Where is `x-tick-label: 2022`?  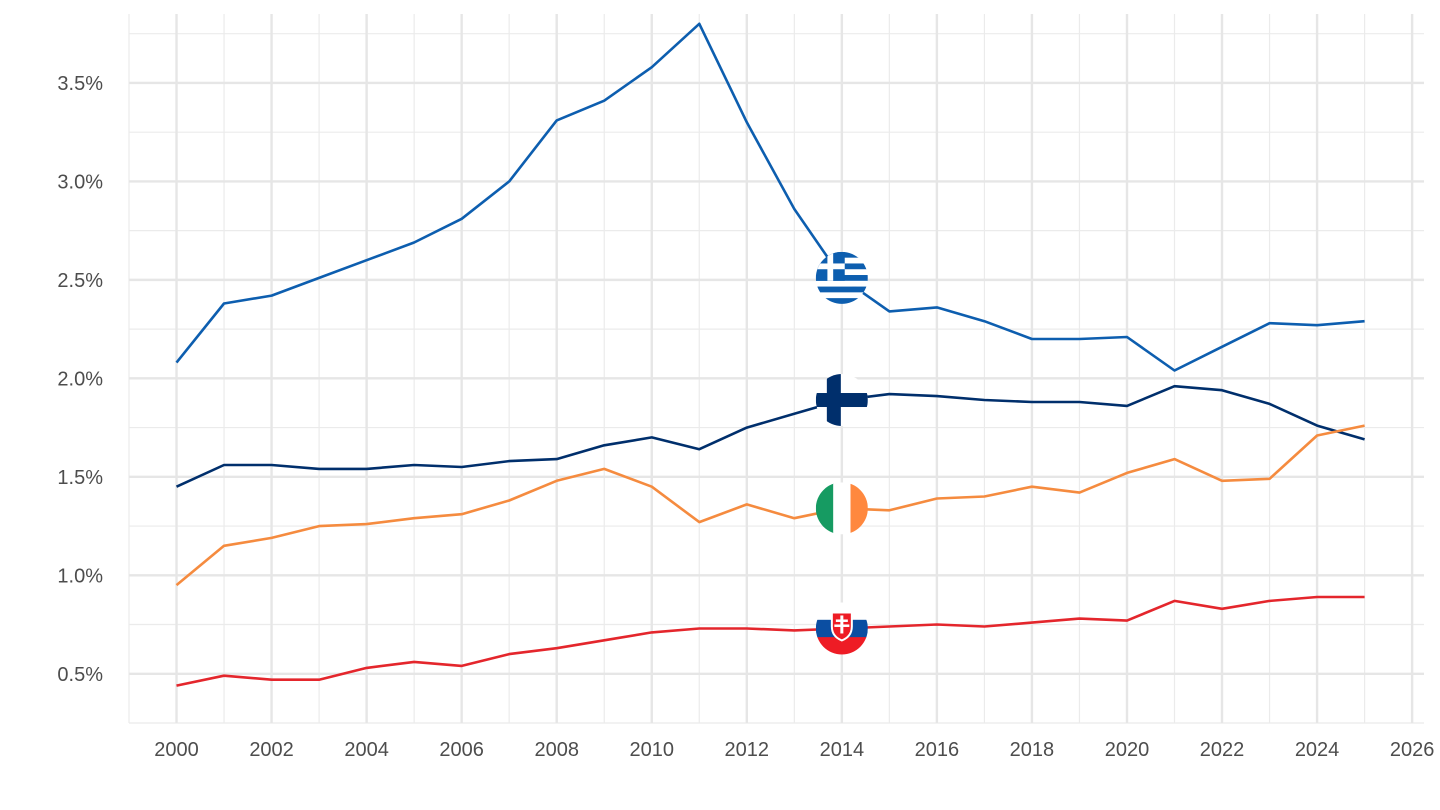
x-tick-label: 2022 is located at coordinates (1222, 750).